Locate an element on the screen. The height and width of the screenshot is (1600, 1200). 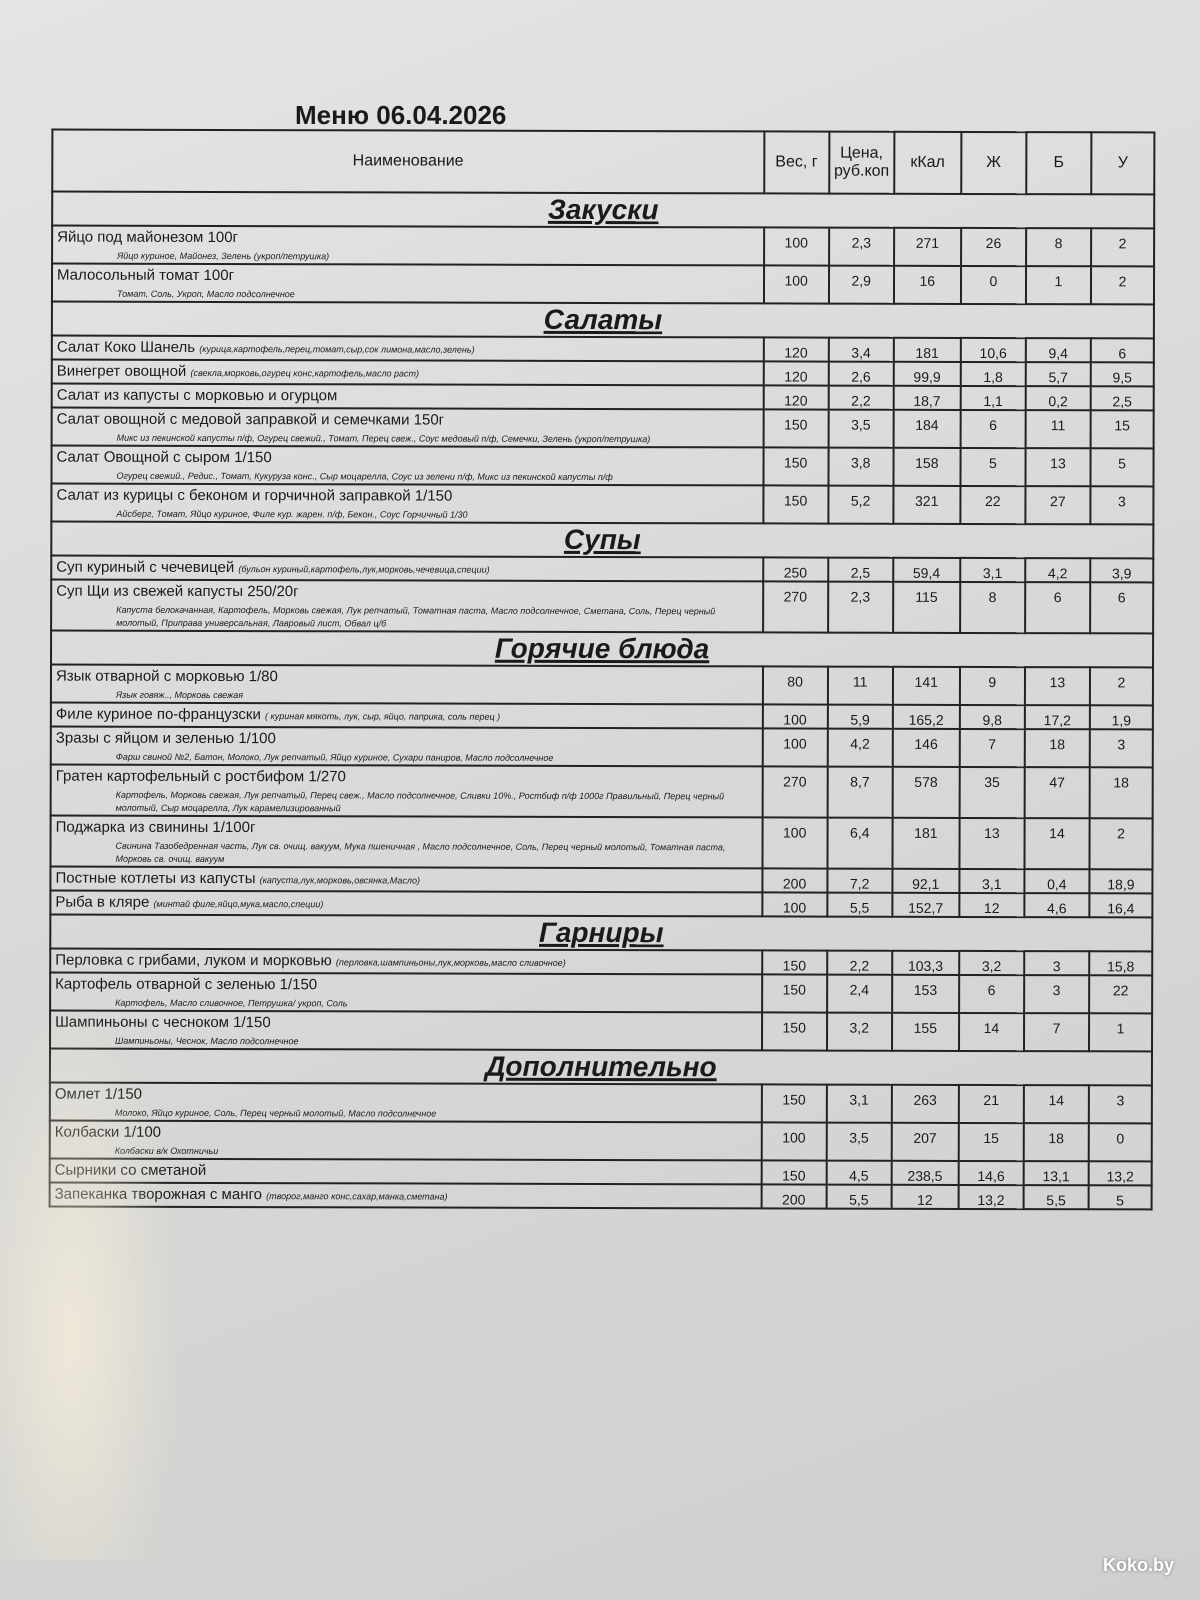
section-title: Дополнительно is located at coordinates (601, 1066).